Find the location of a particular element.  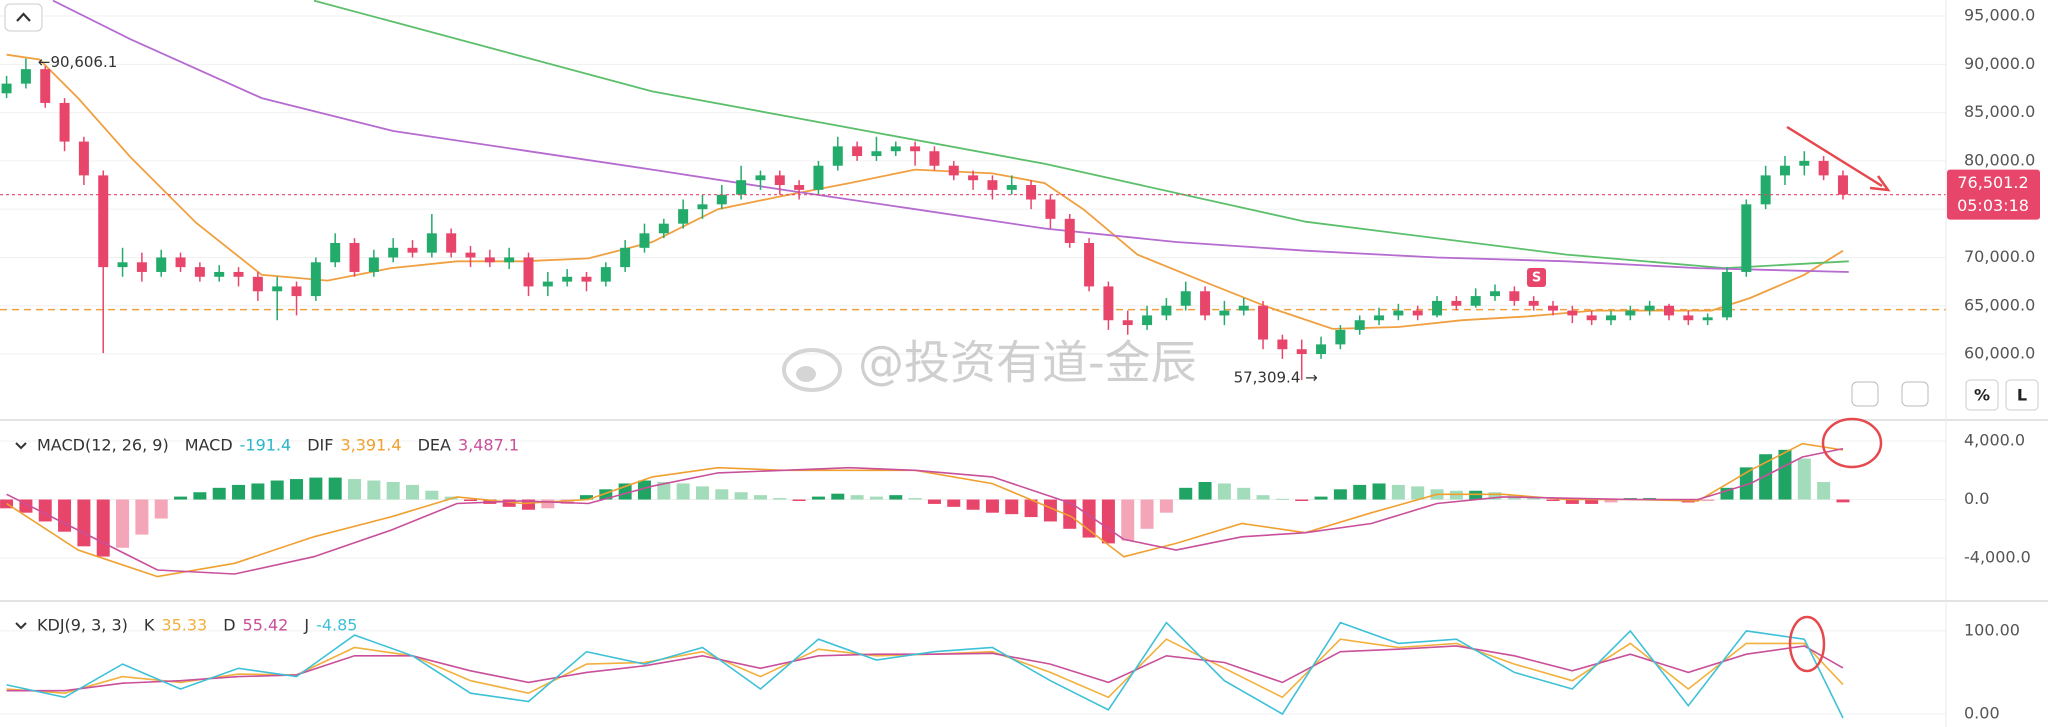

y-tick-label: 65,000.0 is located at coordinates (1999, 304).